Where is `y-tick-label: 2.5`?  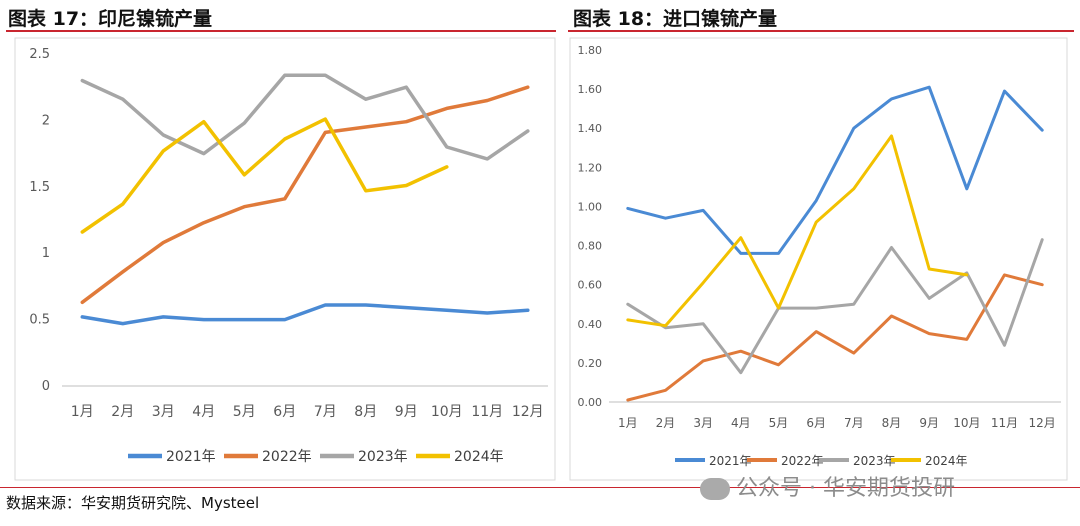
y-tick-label: 2.5 is located at coordinates (39, 54).